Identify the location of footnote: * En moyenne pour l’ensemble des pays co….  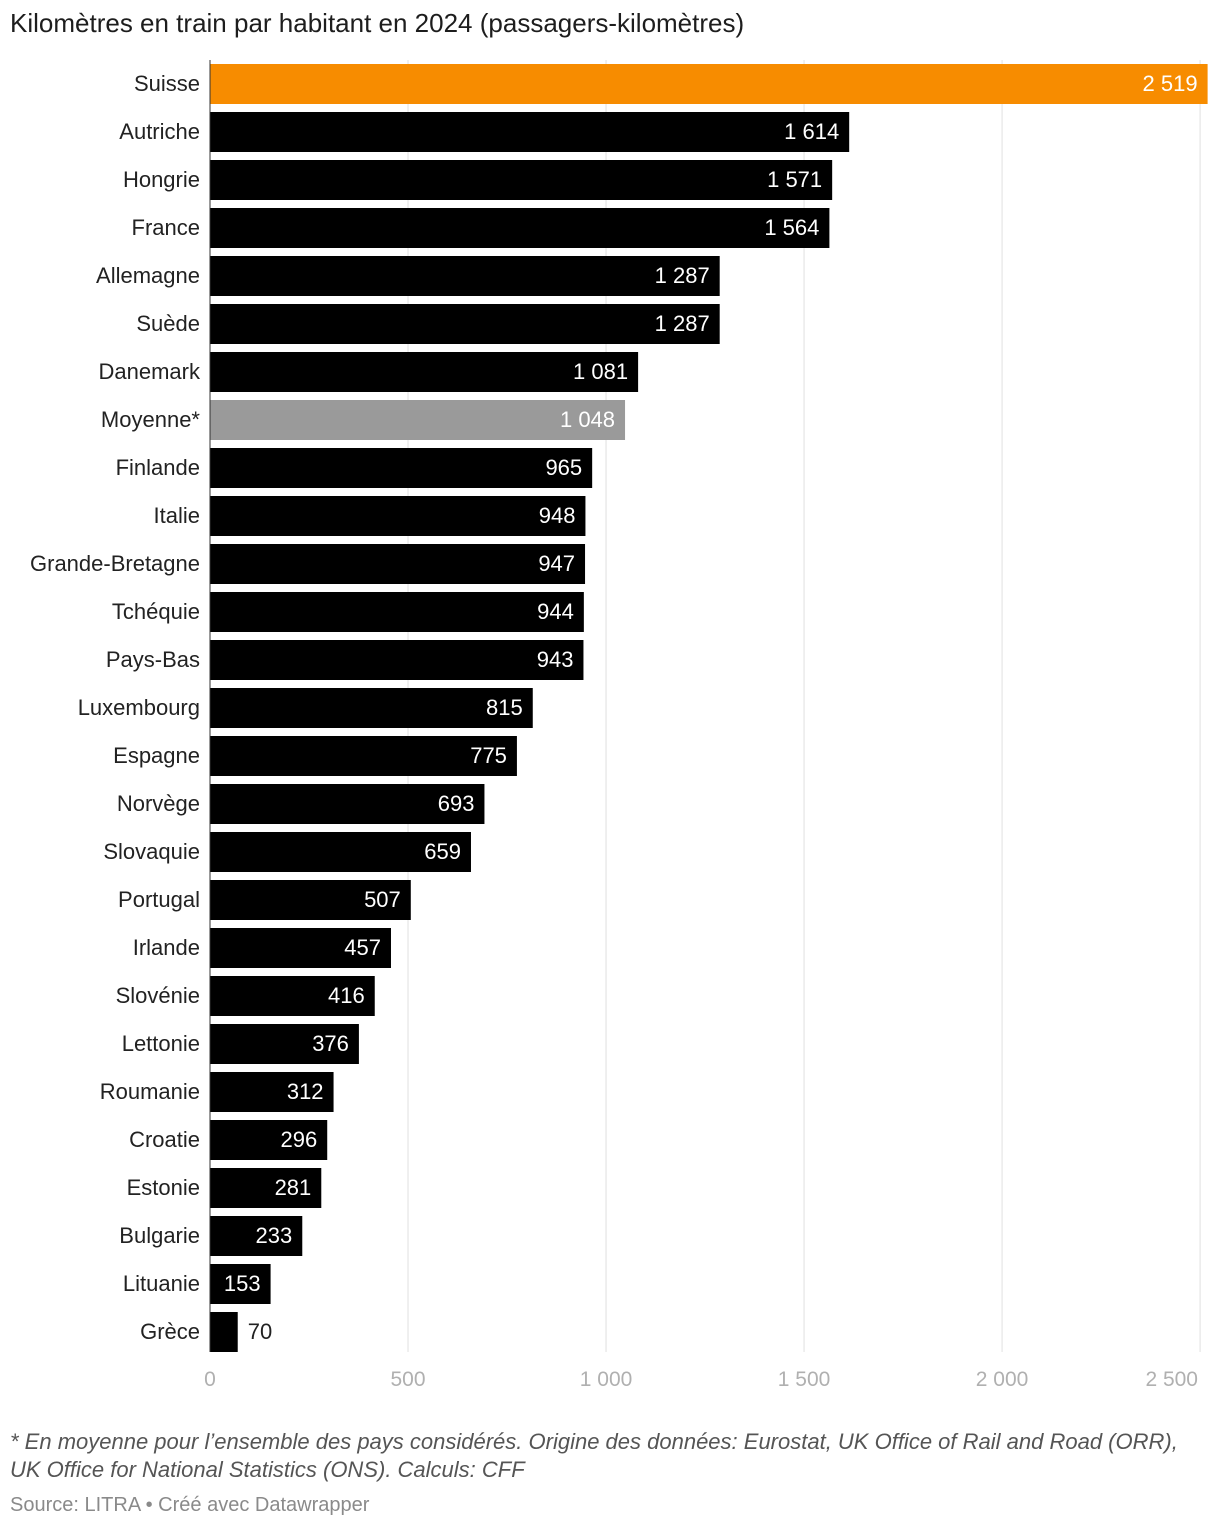
(594, 1455).